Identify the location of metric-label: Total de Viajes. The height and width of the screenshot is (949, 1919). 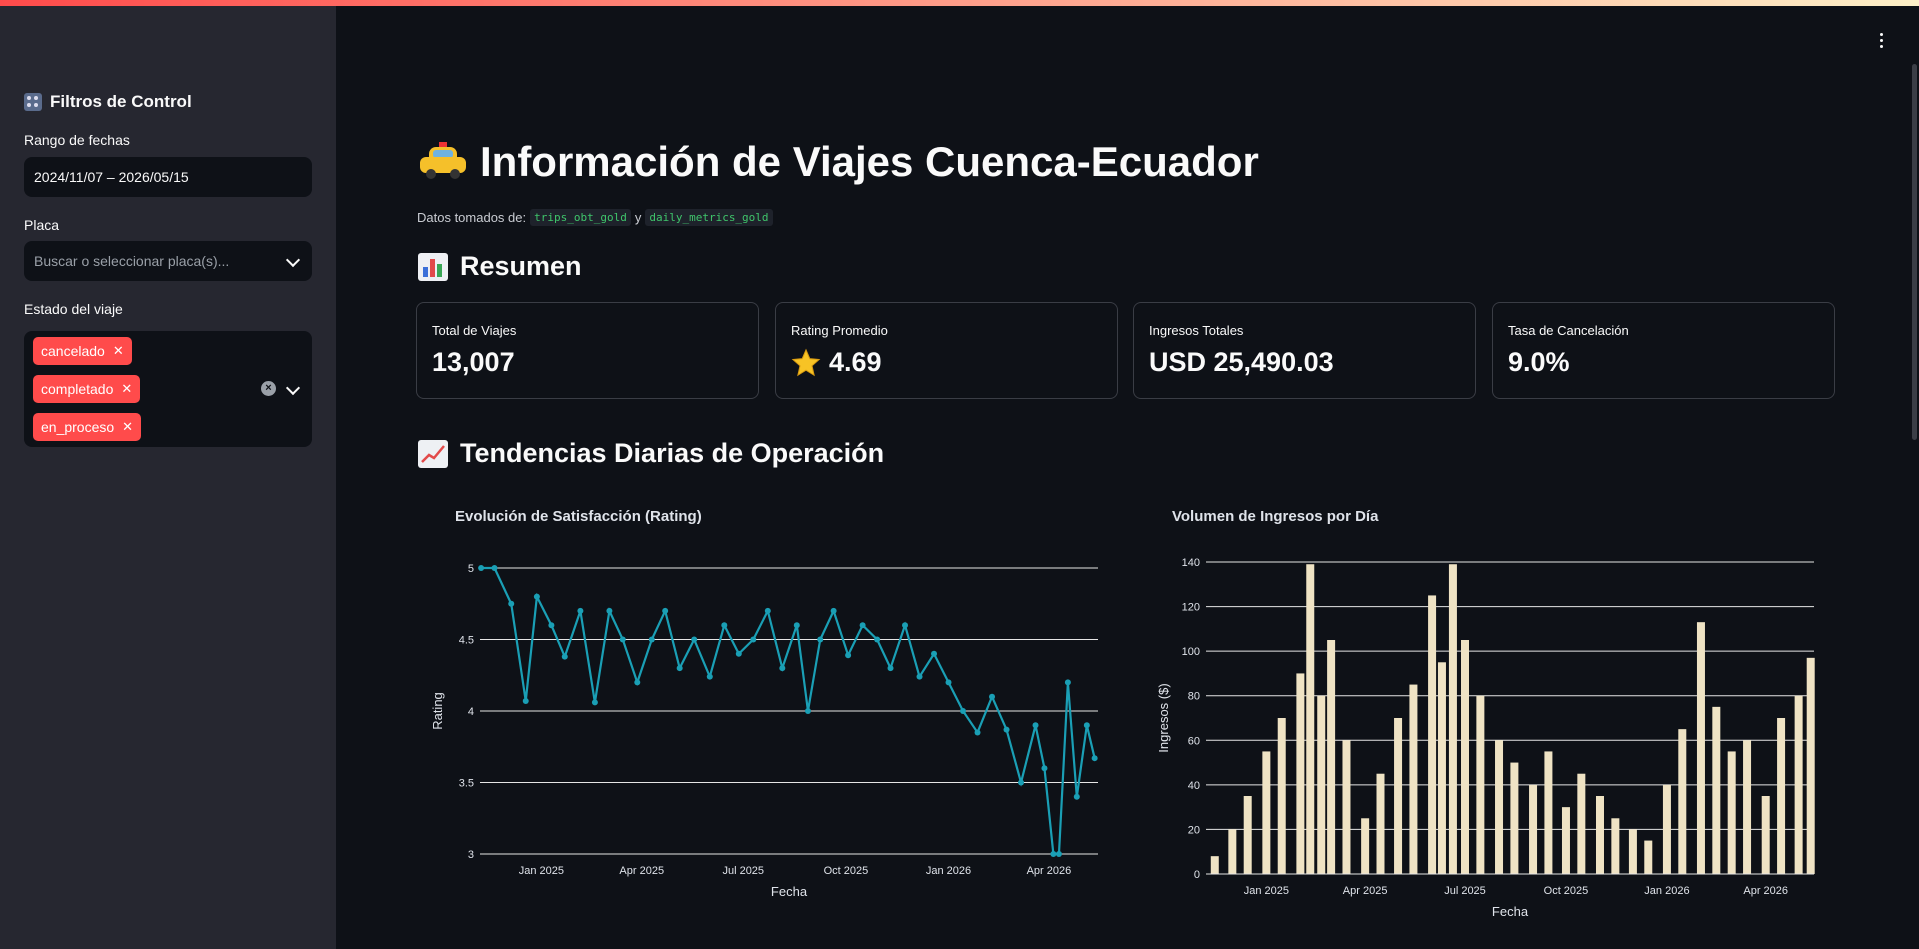
(474, 330).